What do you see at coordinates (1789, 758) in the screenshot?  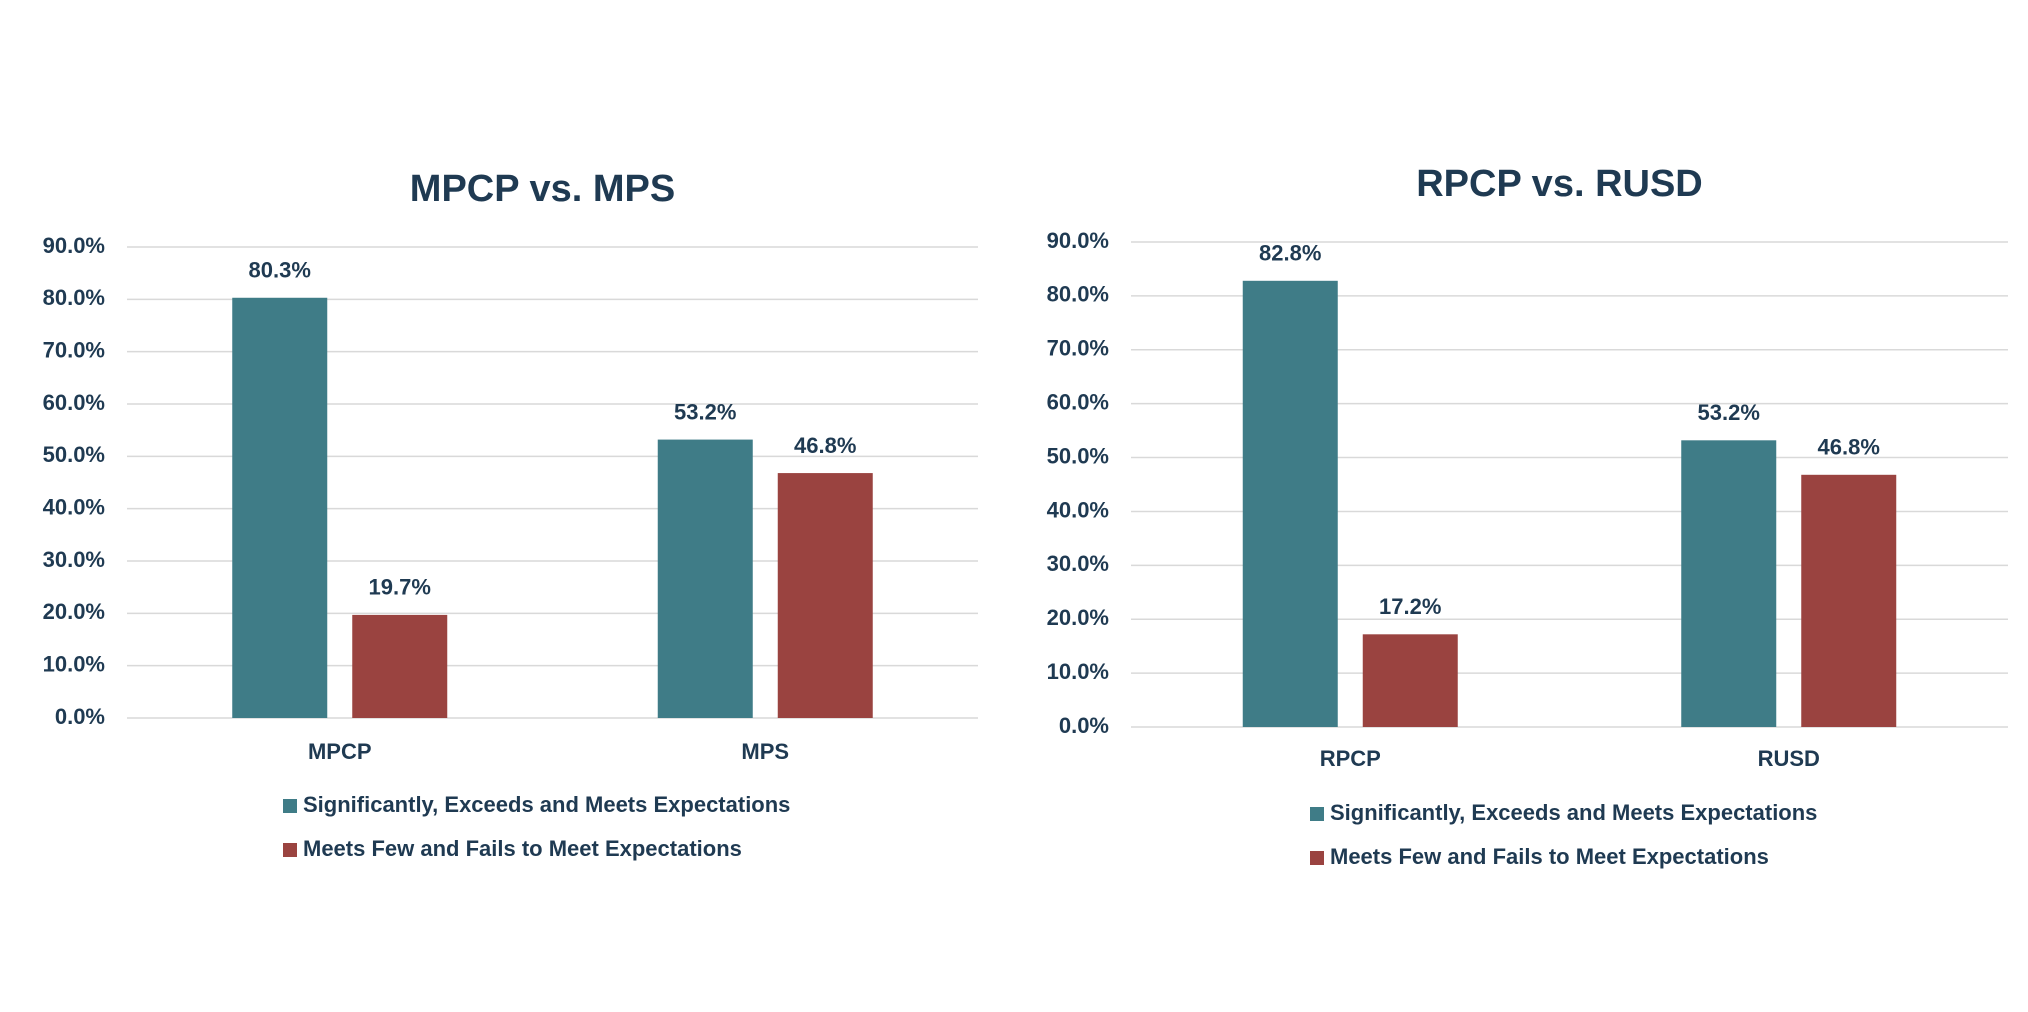 I see `x-tick-label: RUSD` at bounding box center [1789, 758].